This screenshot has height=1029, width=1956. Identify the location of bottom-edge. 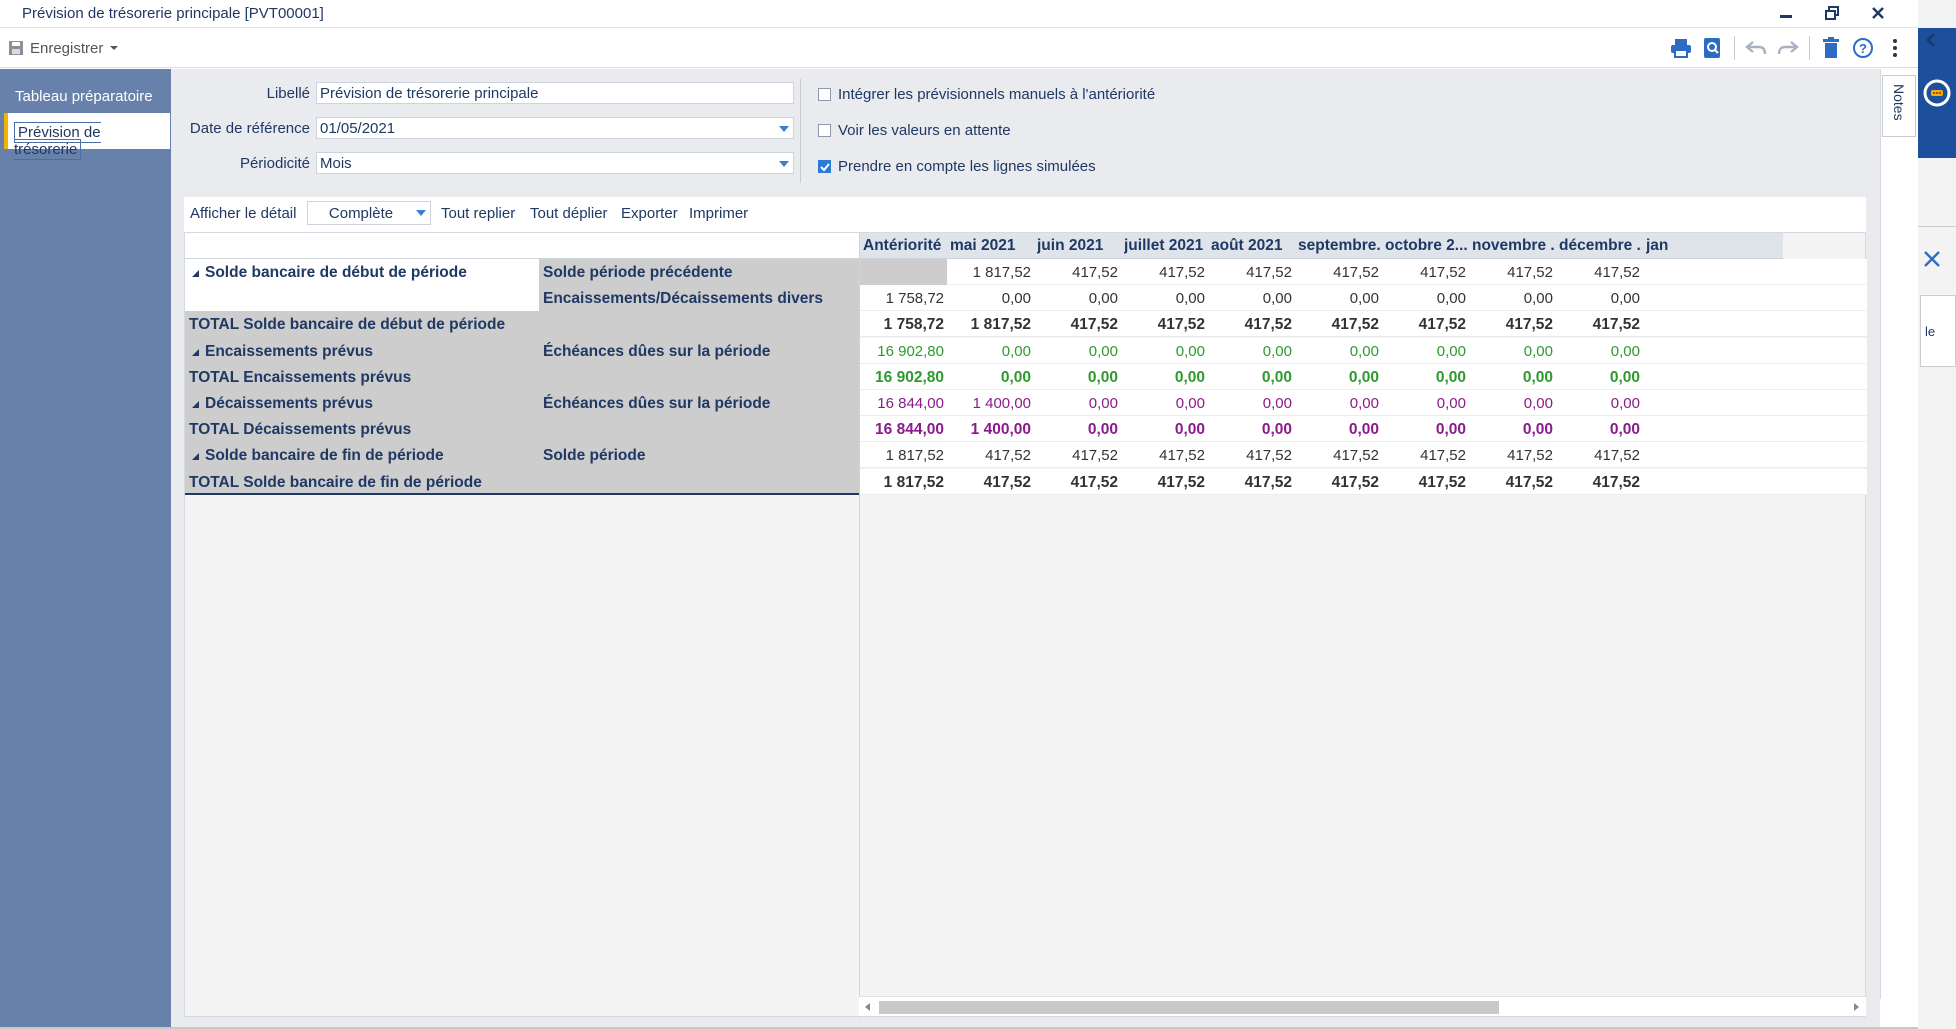
(959, 1028).